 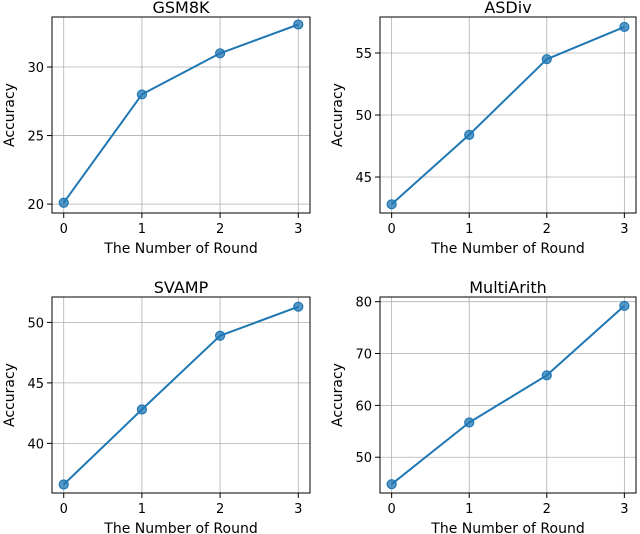 What do you see at coordinates (363, 54) in the screenshot?
I see `y-tick-label: 55` at bounding box center [363, 54].